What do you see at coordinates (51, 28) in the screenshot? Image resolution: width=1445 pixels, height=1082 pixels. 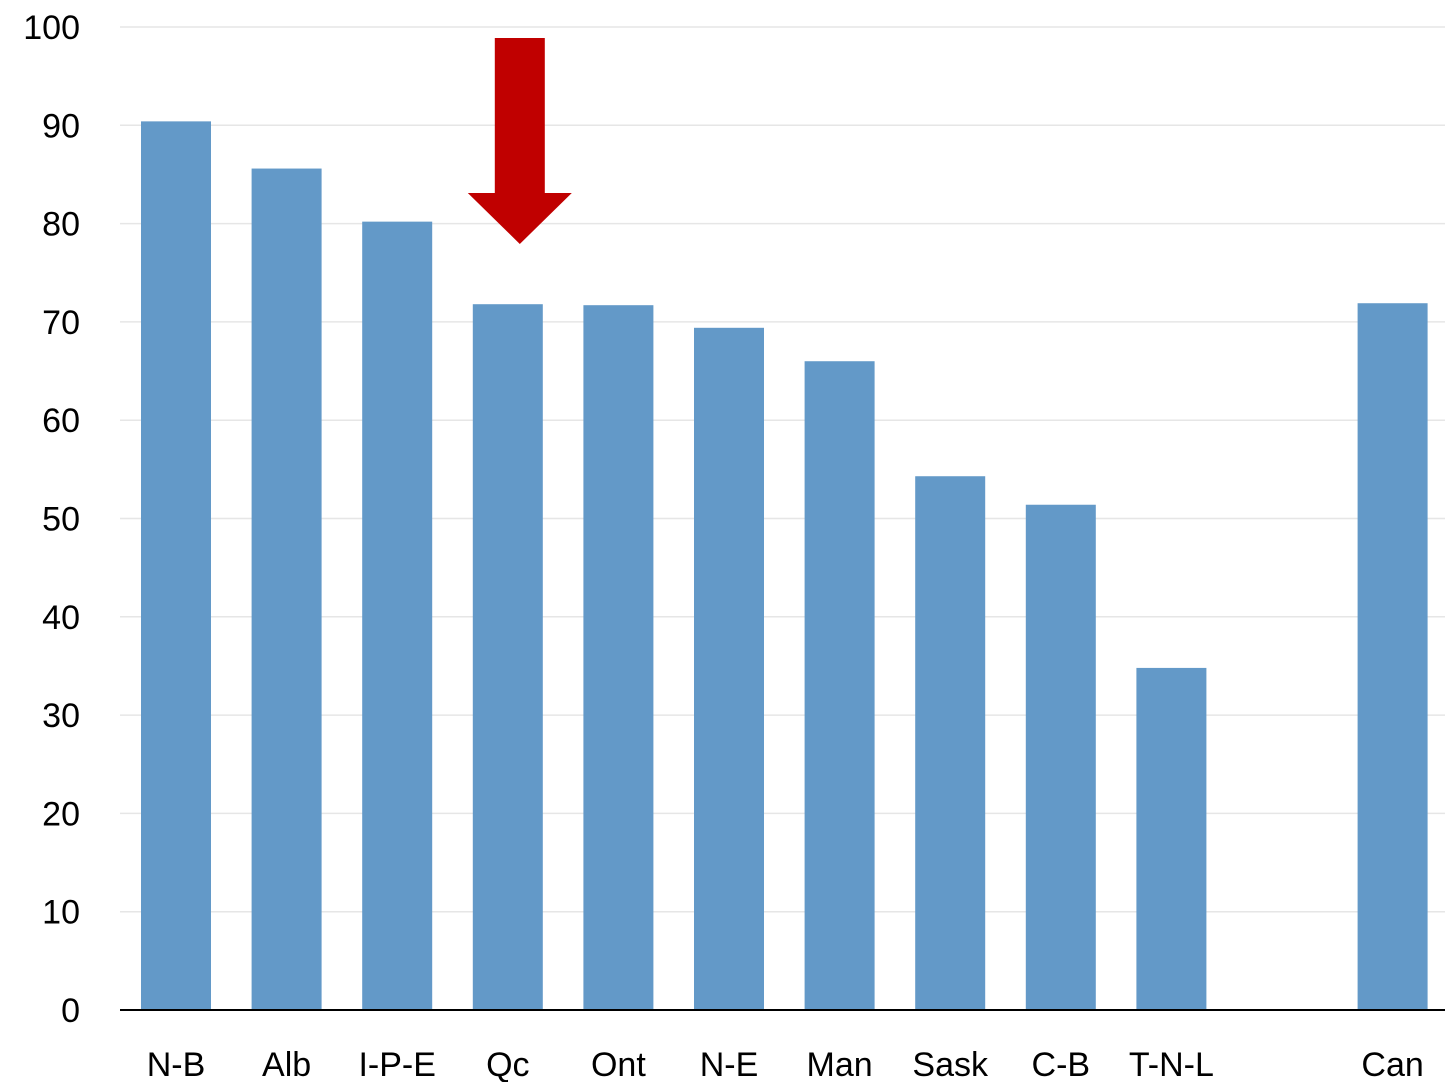 I see `y-tick-label: 100` at bounding box center [51, 28].